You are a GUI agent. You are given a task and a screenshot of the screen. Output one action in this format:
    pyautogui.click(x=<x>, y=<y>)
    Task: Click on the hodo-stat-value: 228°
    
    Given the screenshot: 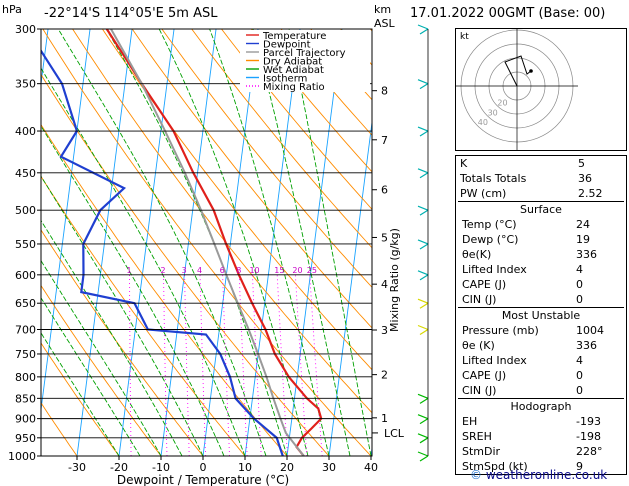 What is the action you would take?
    pyautogui.click(x=589, y=451)
    